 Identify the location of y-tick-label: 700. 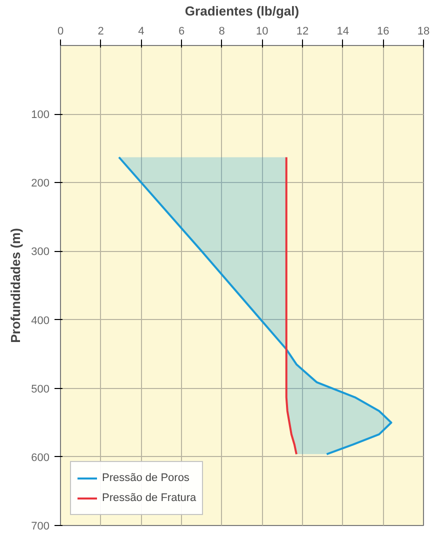
(40, 526).